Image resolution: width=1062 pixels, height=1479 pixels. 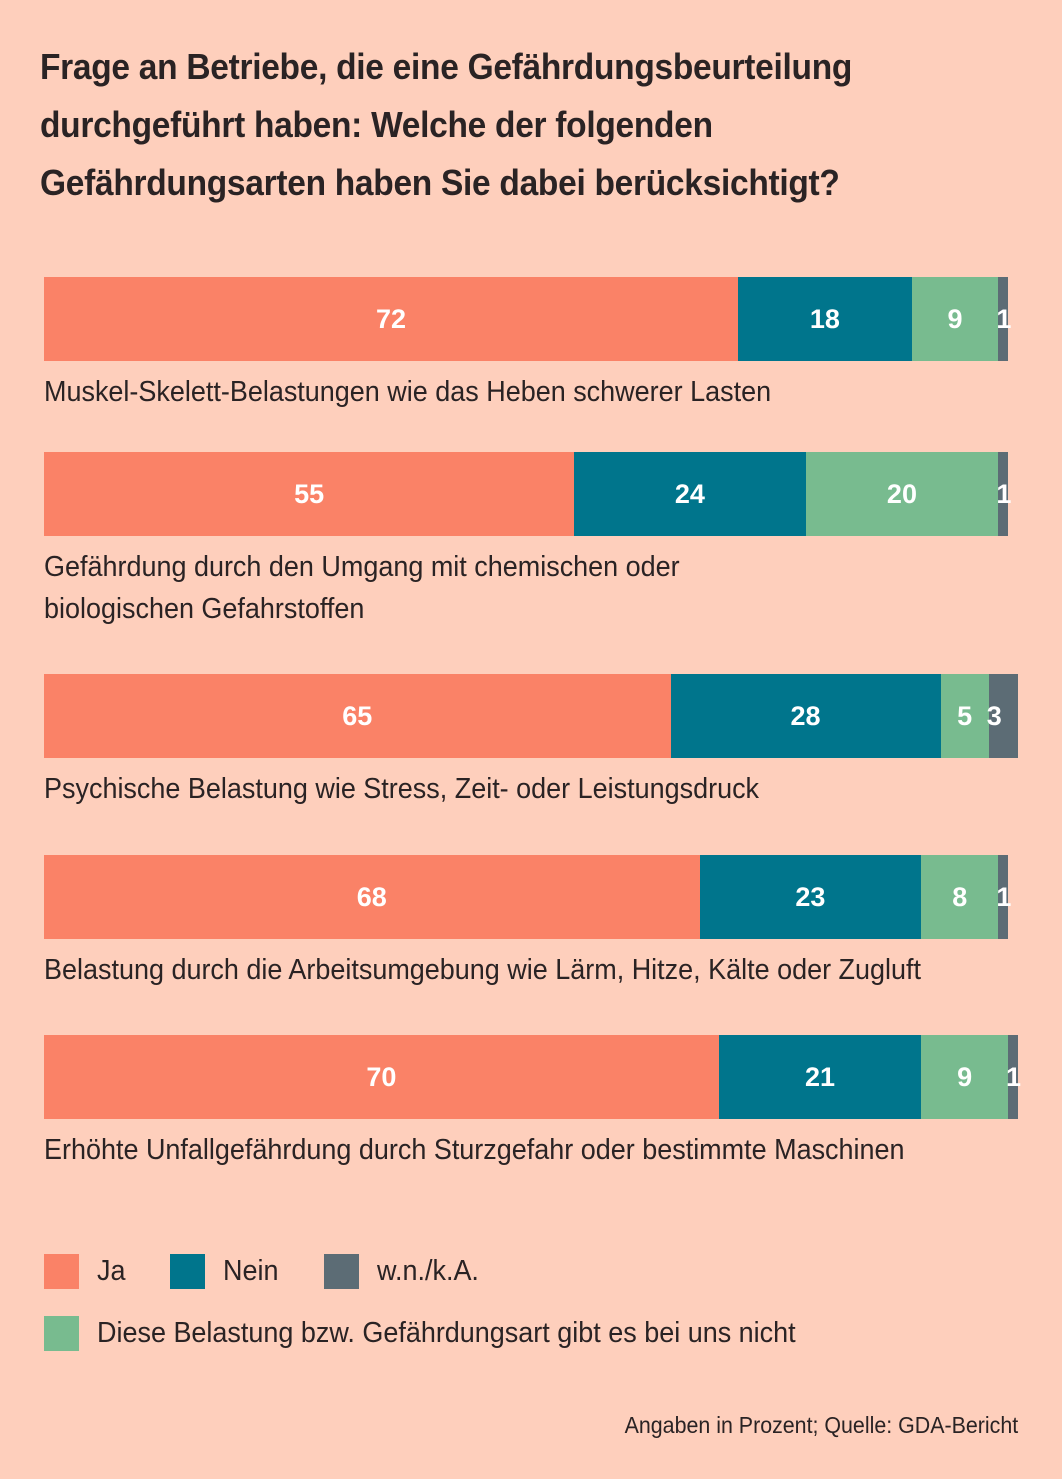 I want to click on stacked-bar: 70 21 9 1, so click(x=553, y=1077).